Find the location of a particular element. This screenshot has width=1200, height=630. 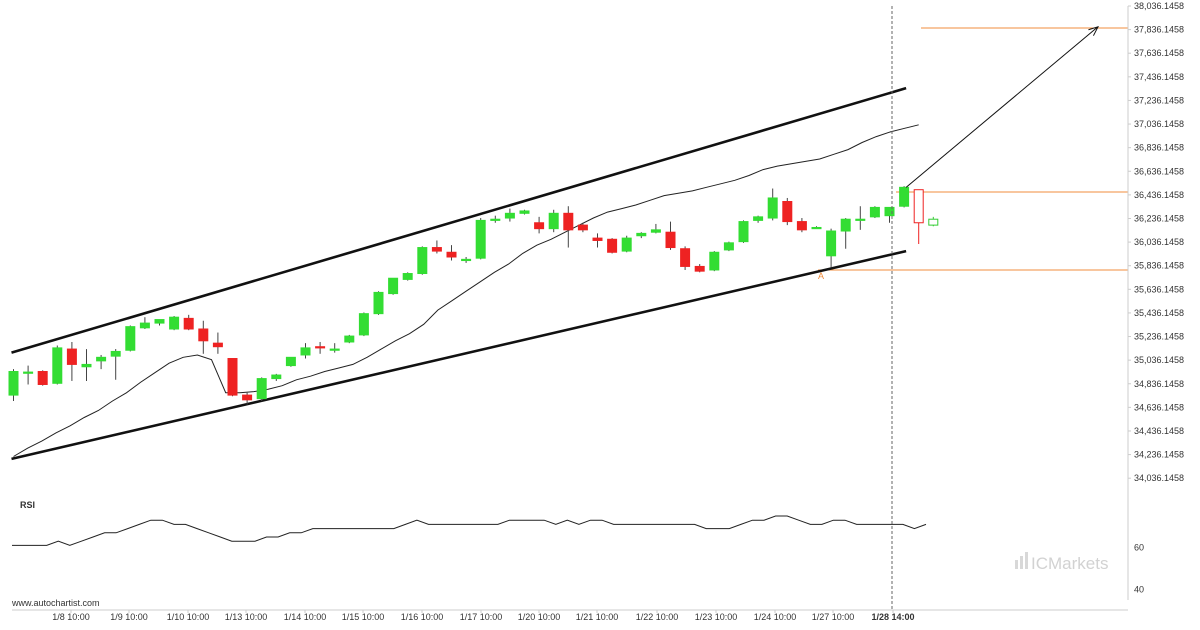

y-tick-label: 36,836.1458 is located at coordinates (1159, 148).